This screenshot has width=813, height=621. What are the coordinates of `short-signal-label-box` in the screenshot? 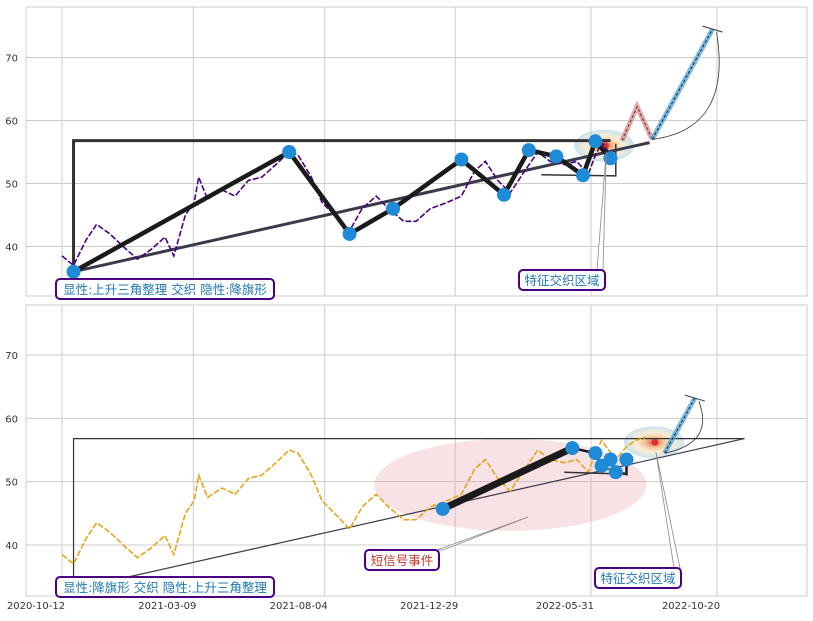 It's located at (402, 560).